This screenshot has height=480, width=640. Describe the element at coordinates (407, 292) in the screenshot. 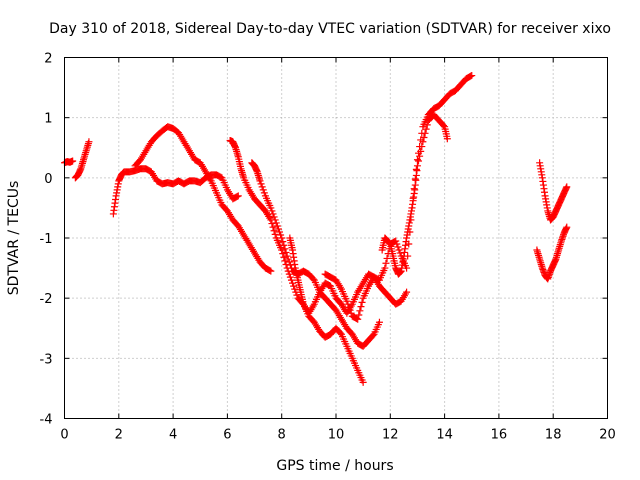

I see `data-point-seg7` at that location.